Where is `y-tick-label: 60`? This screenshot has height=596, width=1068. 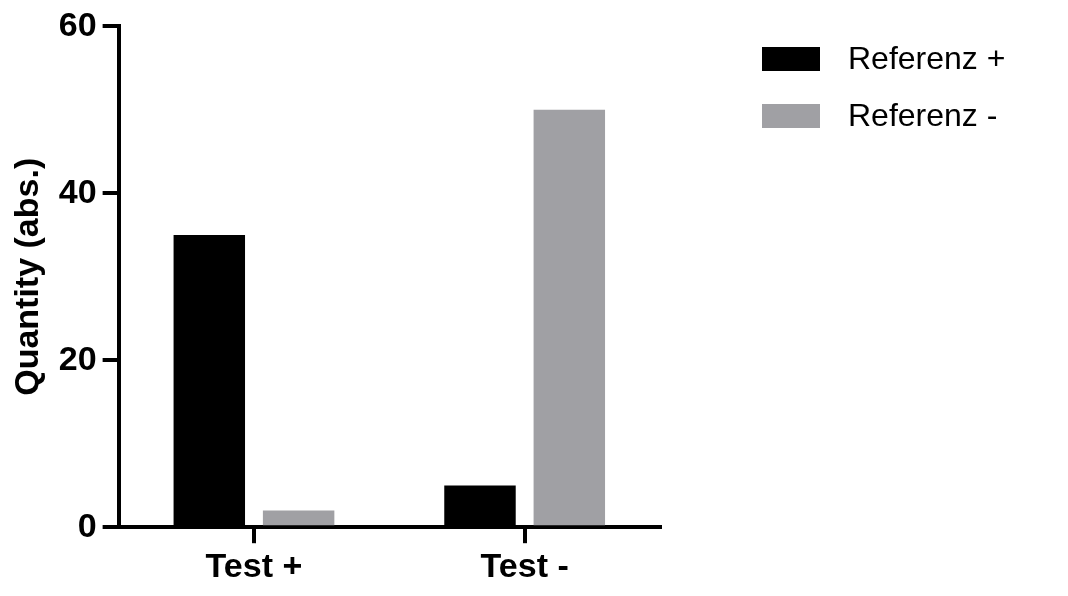 y-tick-label: 60 is located at coordinates (77, 23).